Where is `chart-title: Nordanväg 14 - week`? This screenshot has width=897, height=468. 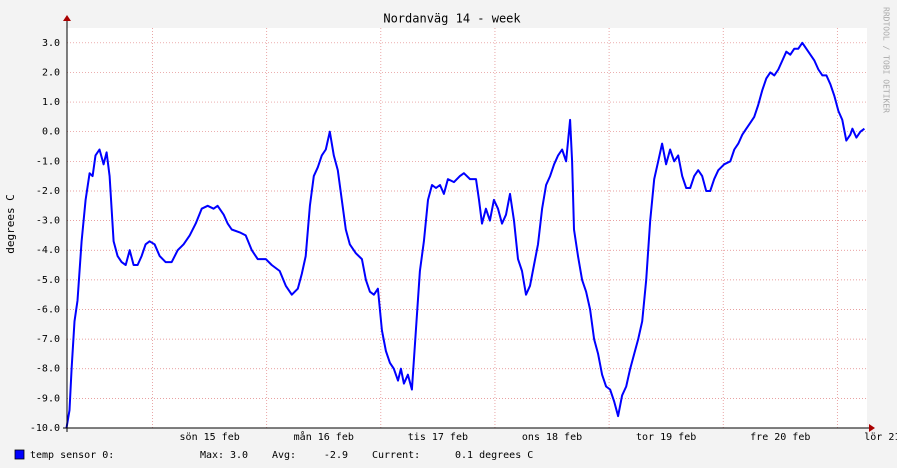 chart-title: Nordanväg 14 - week is located at coordinates (452, 19).